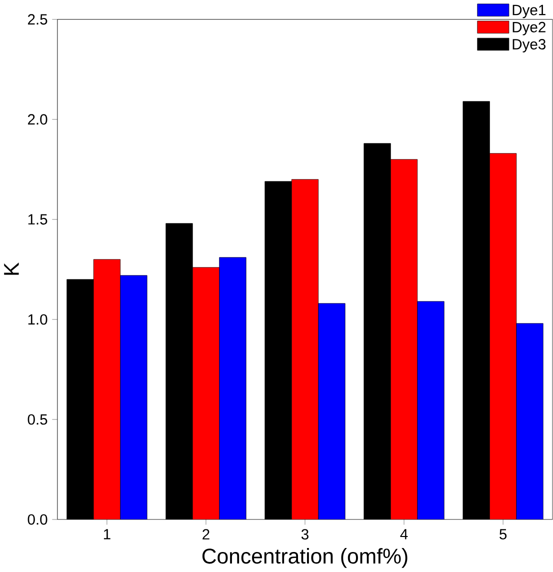 The width and height of the screenshot is (553, 572). I want to click on x-tick-label: 4, so click(404, 534).